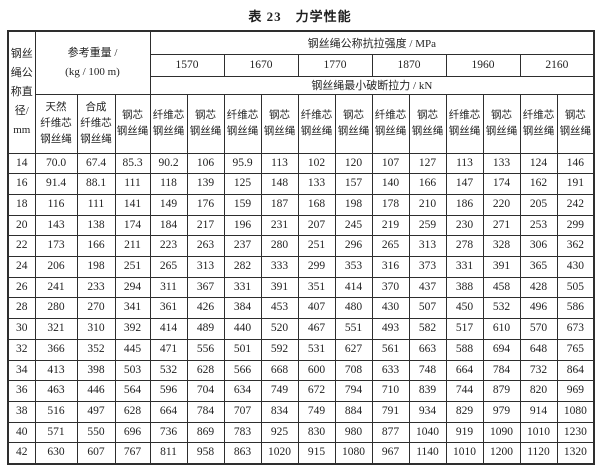 Image resolution: width=600 pixels, height=468 pixels. I want to click on value-cell: 1080, so click(353, 453).